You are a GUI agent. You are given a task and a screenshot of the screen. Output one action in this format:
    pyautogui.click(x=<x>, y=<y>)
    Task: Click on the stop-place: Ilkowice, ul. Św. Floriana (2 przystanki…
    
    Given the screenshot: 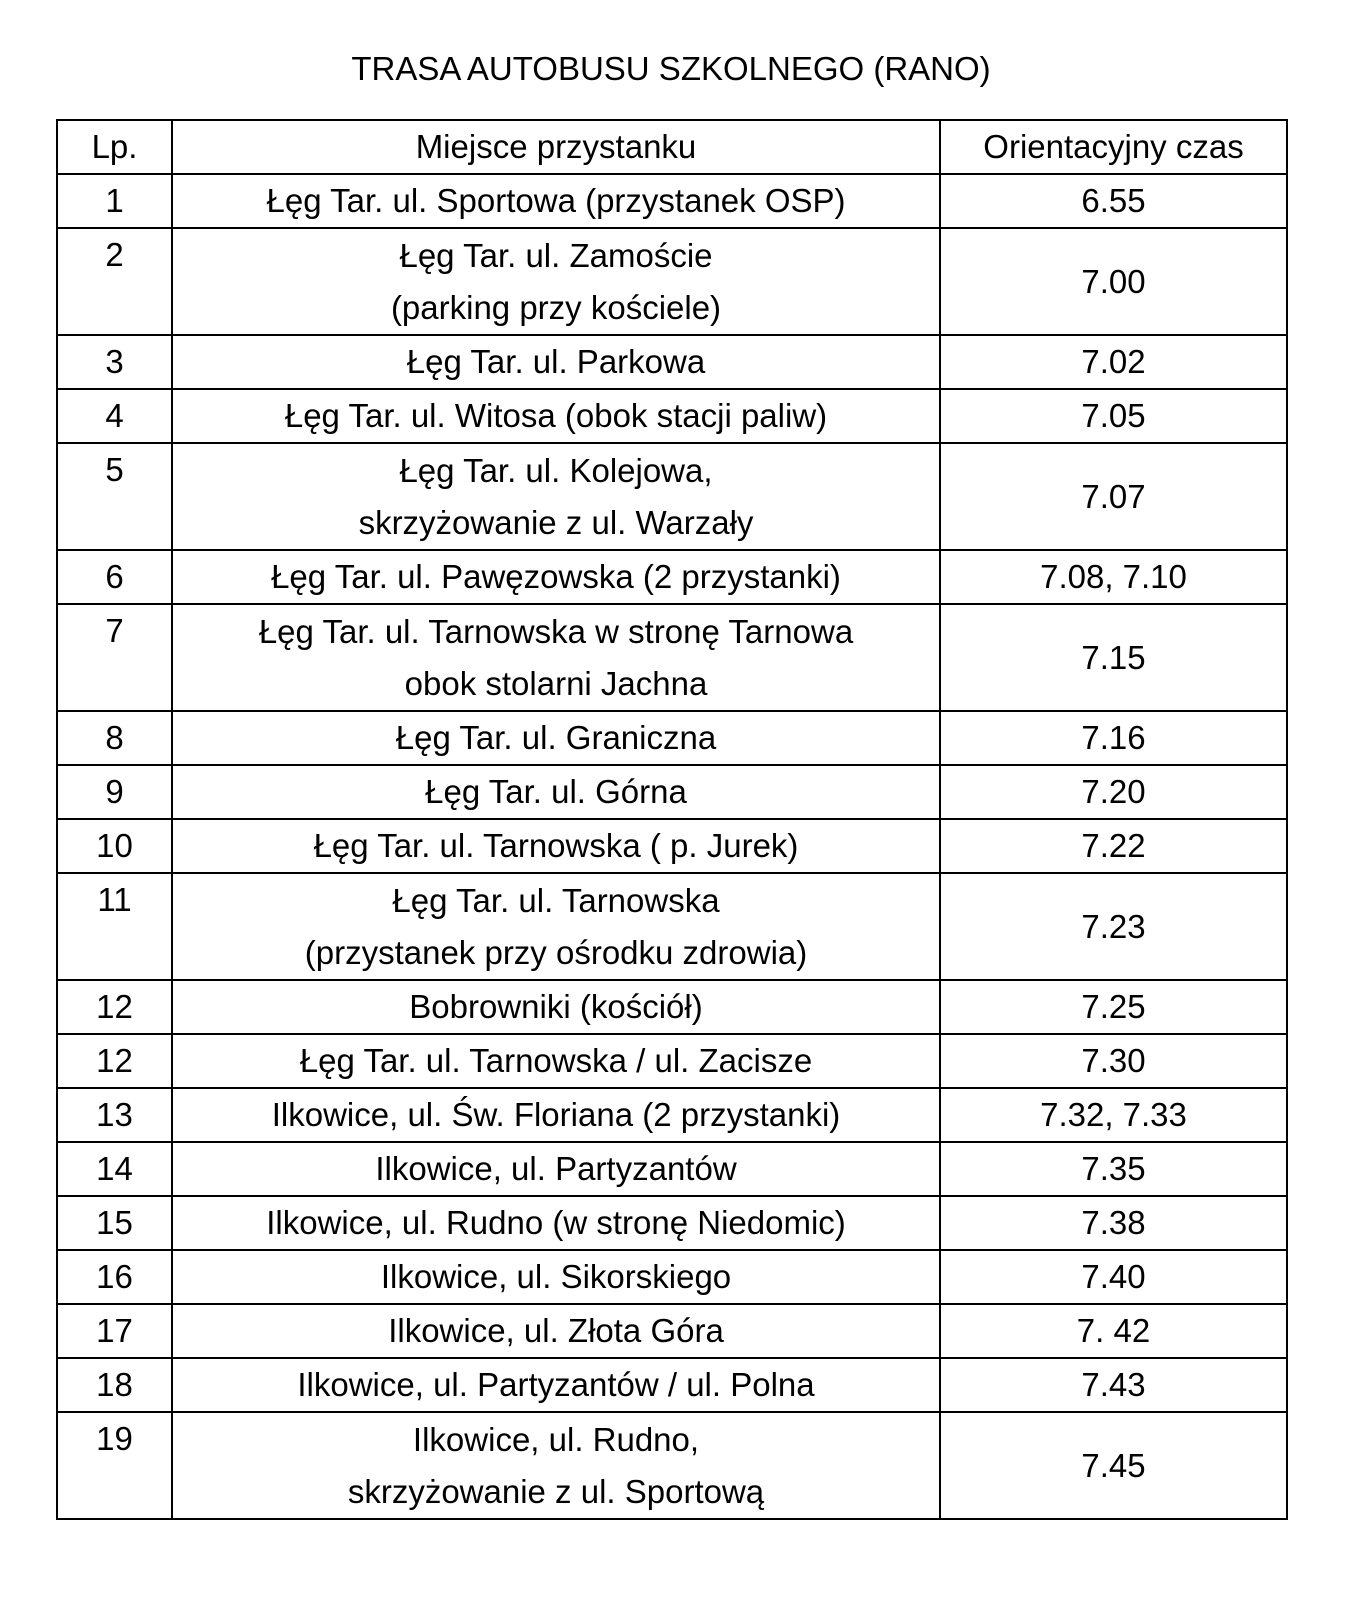 What is the action you would take?
    pyautogui.click(x=556, y=1115)
    